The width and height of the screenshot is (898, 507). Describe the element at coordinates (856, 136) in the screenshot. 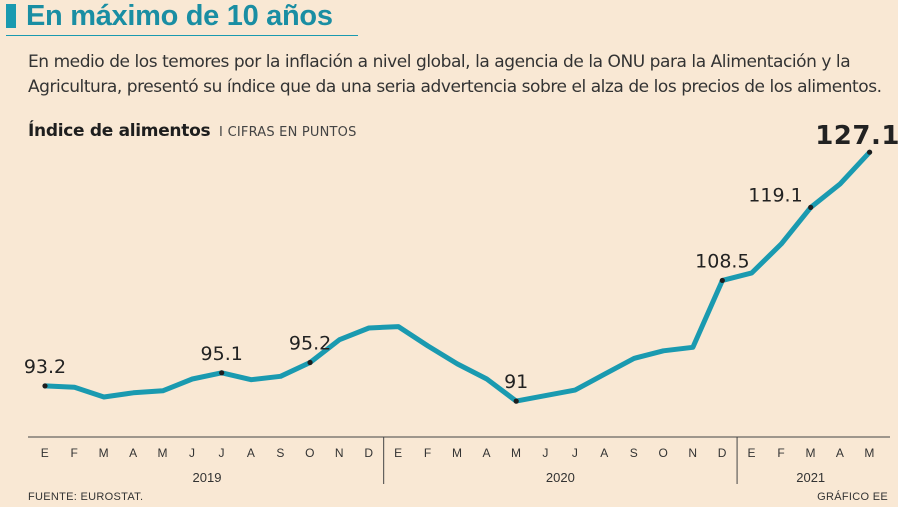

I see `data-label: 127.1` at that location.